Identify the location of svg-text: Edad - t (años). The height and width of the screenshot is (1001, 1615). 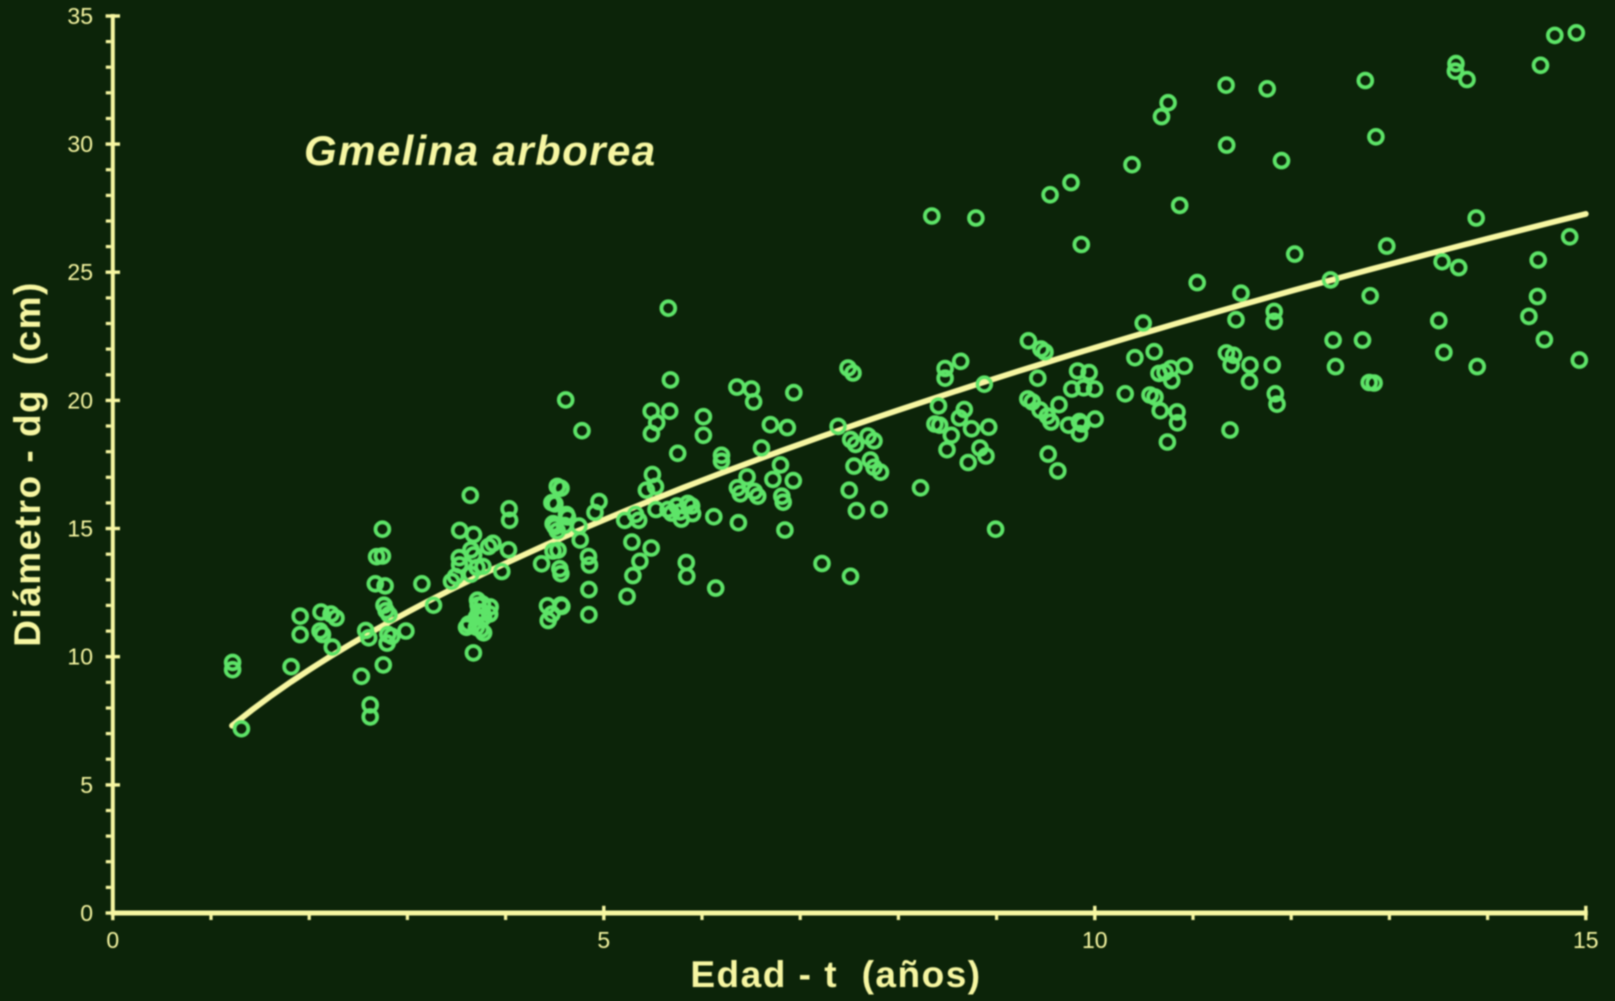
(835, 974).